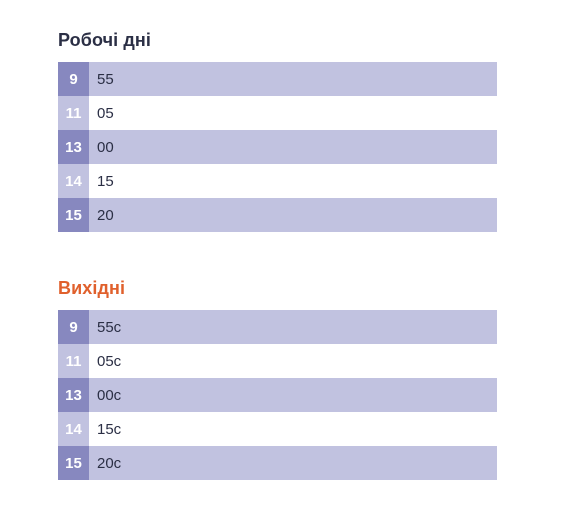 Image resolution: width=580 pixels, height=514 pixels. What do you see at coordinates (105, 113) in the screenshot?
I see `minutes-cell: 05` at bounding box center [105, 113].